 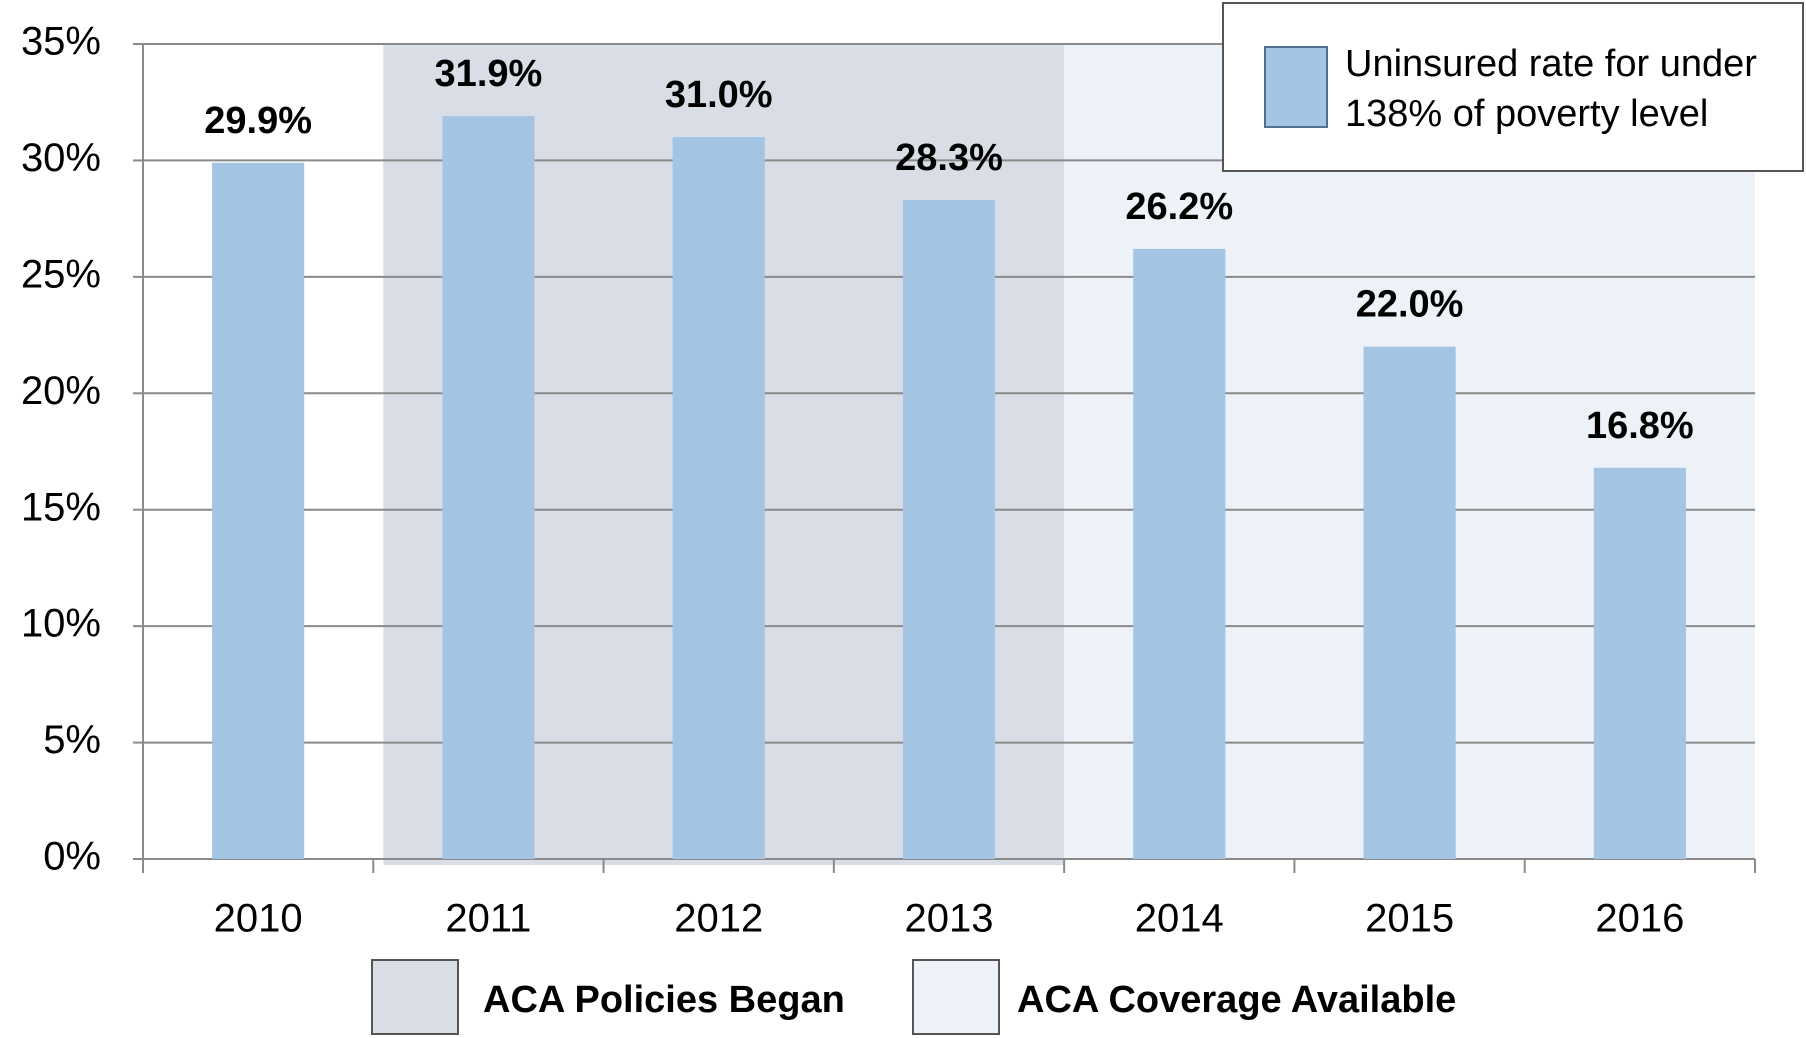 I want to click on x-tick-label: 2014, so click(x=1179, y=919).